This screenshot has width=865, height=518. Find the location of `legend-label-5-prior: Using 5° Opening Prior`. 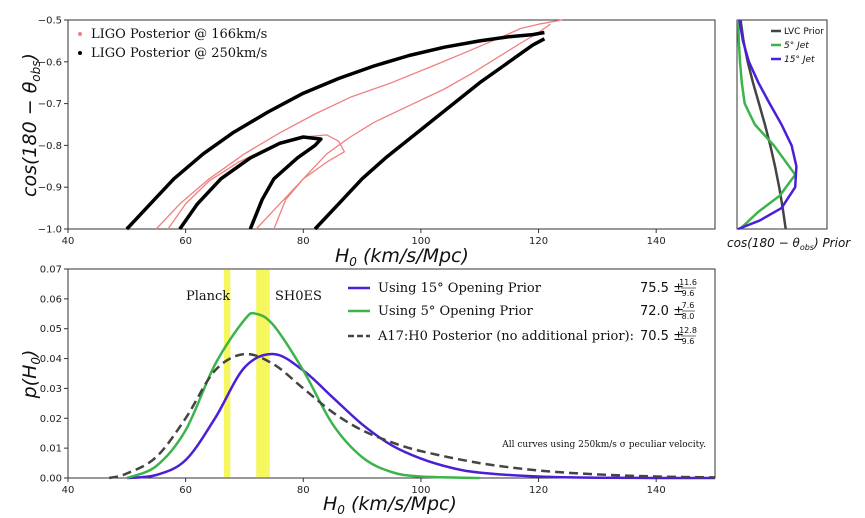

legend-label-5-prior: Using 5° Opening Prior is located at coordinates (455, 311).